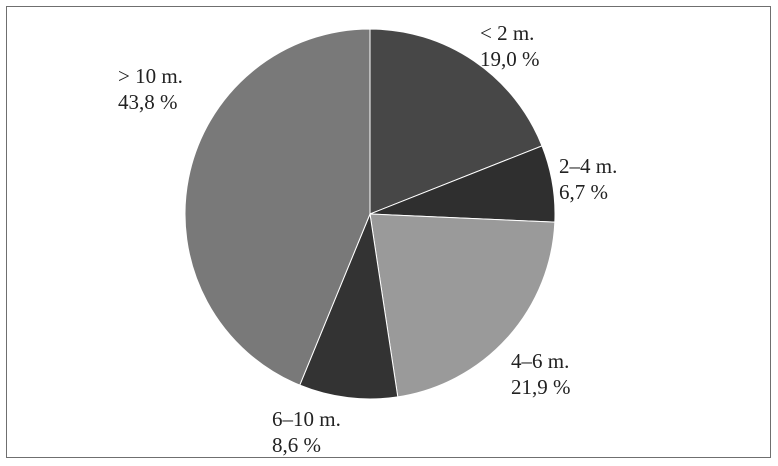  I want to click on slice-category-label: > 10 m., so click(150, 76).